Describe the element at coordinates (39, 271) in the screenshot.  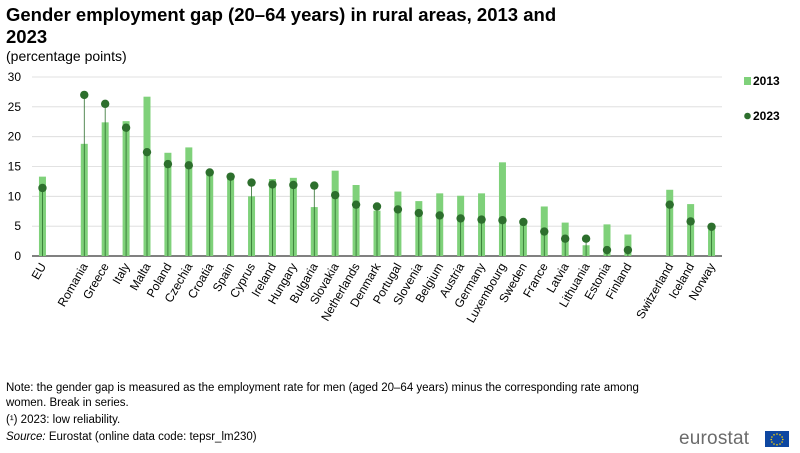
I see `x-tick-label: EU` at that location.